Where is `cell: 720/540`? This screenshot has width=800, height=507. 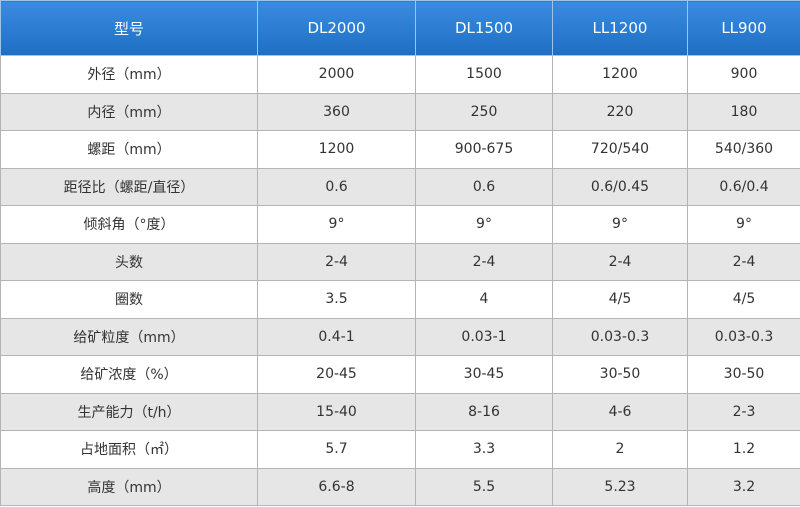 cell: 720/540 is located at coordinates (620, 149).